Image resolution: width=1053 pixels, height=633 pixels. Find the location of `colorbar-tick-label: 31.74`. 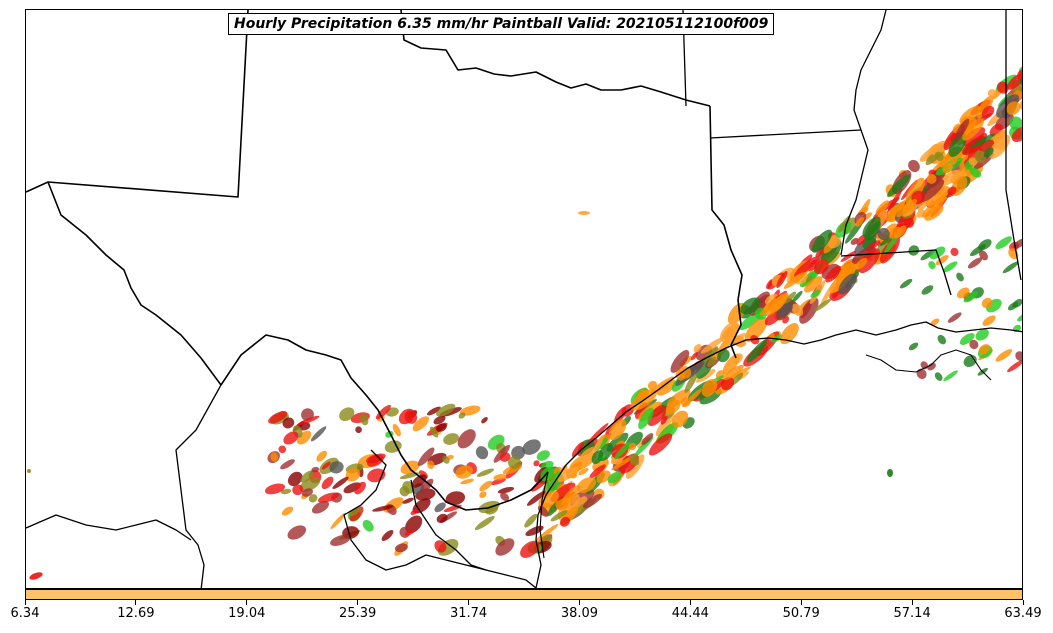

colorbar-tick-label: 31.74 is located at coordinates (468, 613).